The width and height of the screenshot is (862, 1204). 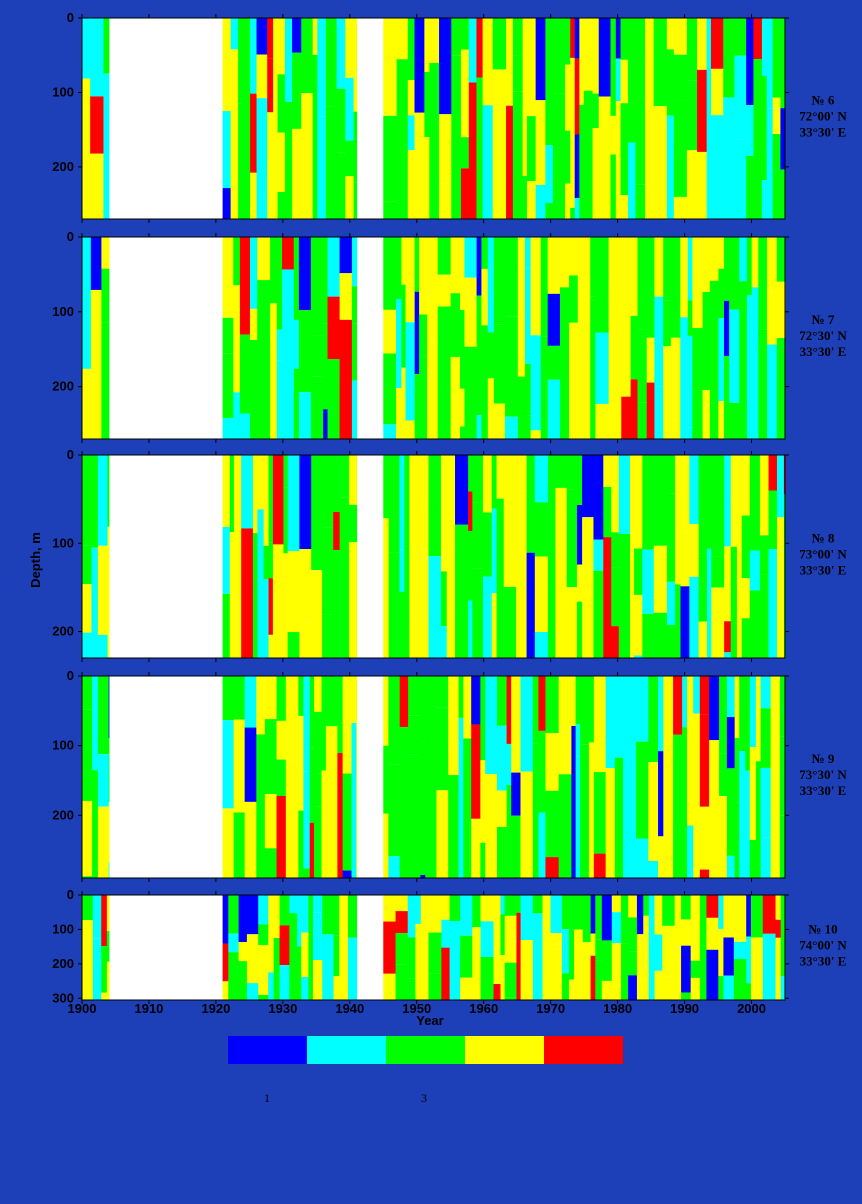 I want to click on y-axis-title: Depth, m, so click(x=35, y=560).